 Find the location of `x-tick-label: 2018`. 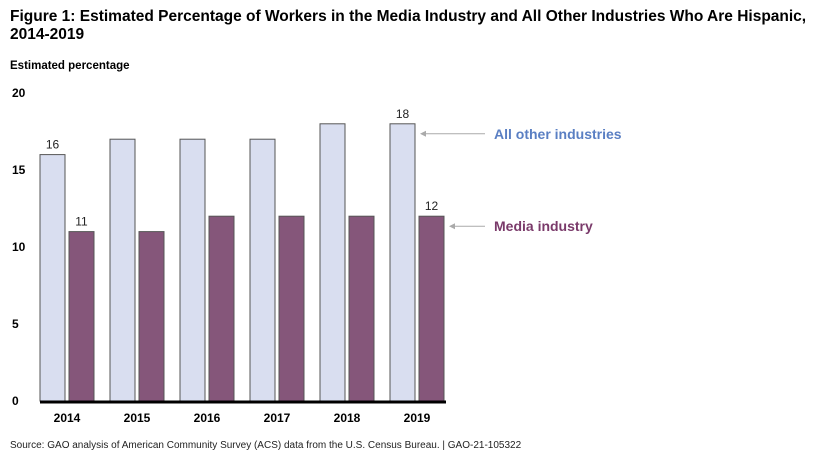

x-tick-label: 2018 is located at coordinates (347, 418).